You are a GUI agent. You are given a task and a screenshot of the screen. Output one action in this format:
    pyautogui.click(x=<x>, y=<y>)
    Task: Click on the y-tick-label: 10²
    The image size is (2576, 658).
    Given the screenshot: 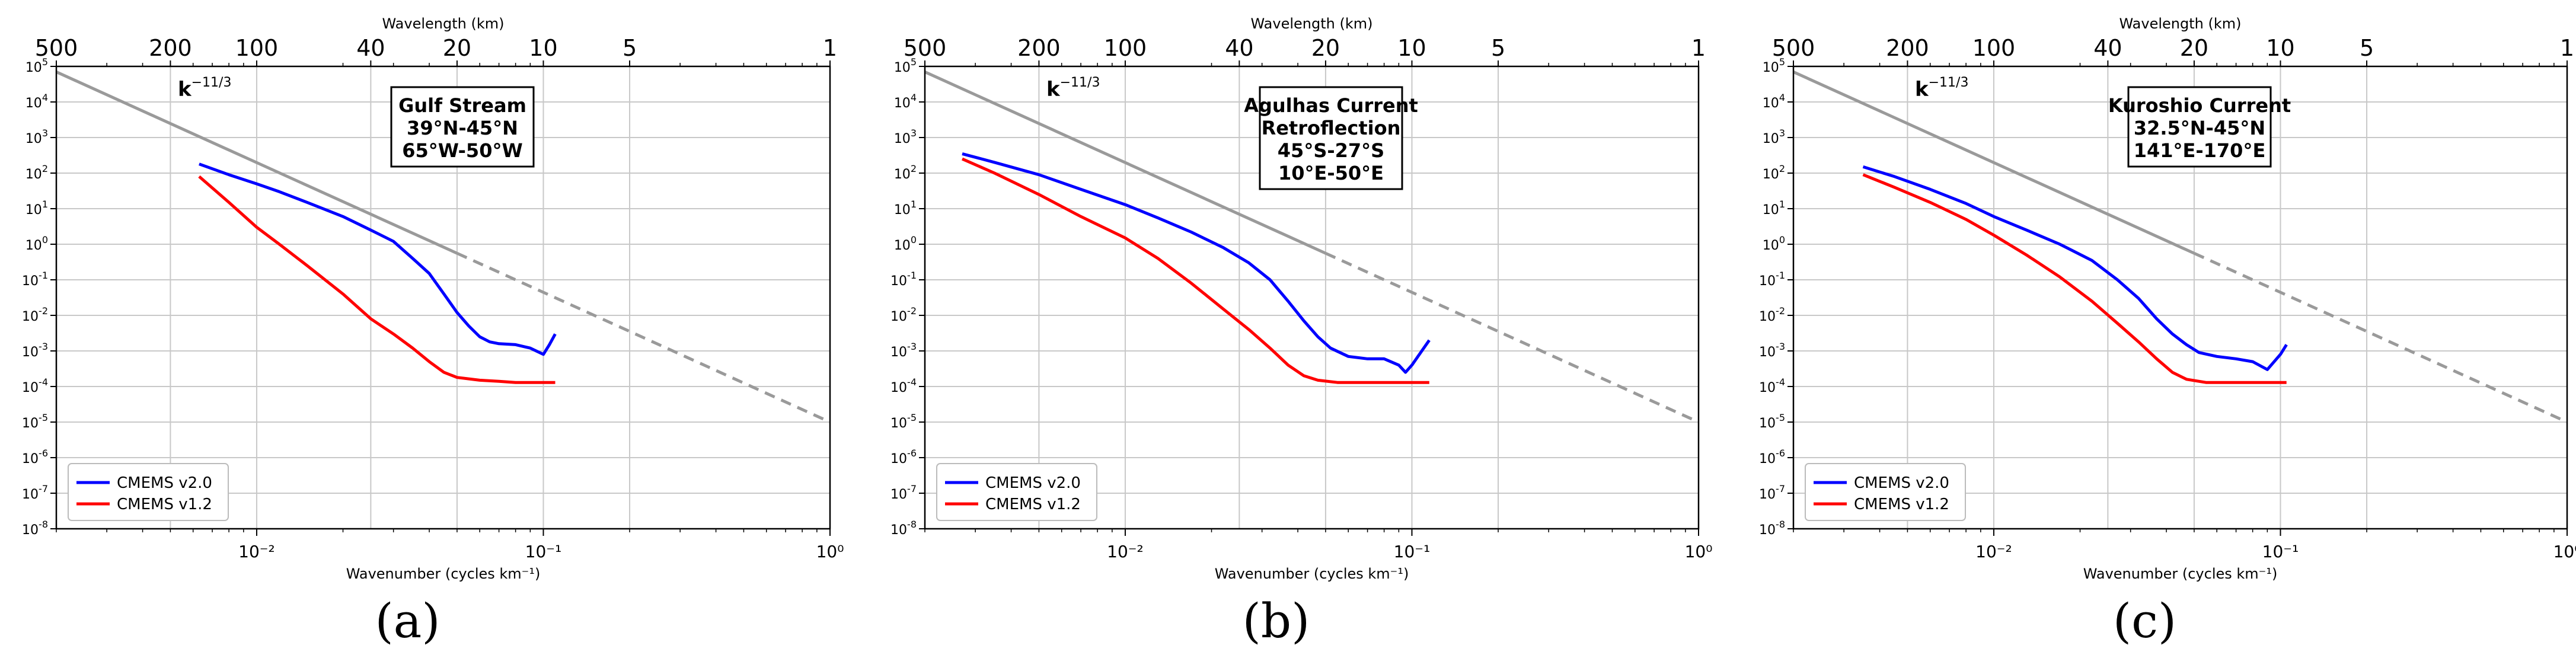 What is the action you would take?
    pyautogui.click(x=36, y=172)
    